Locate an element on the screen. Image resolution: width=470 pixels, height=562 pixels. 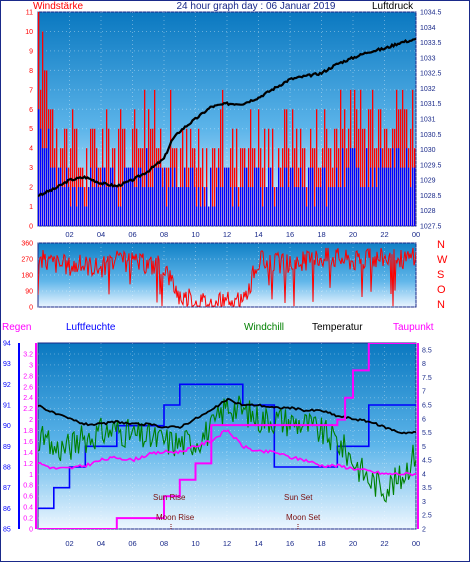
wind-tick-label: 9 is located at coordinates (31, 51).